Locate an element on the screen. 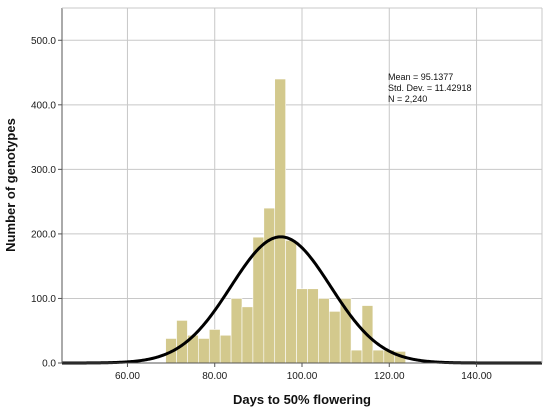 This screenshot has height=411, width=550. y-tick-label: 400.0 is located at coordinates (43, 105).